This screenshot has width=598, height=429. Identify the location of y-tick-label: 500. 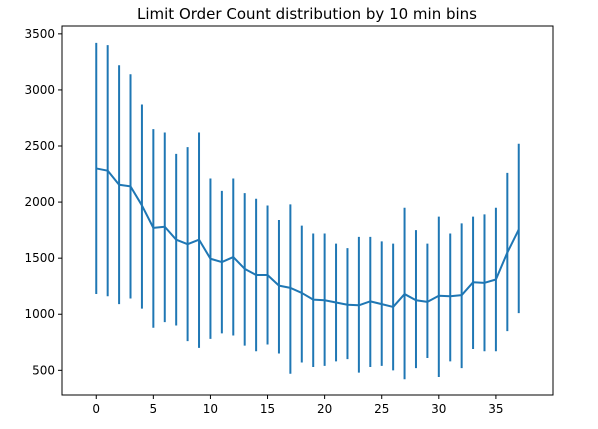
(43, 370).